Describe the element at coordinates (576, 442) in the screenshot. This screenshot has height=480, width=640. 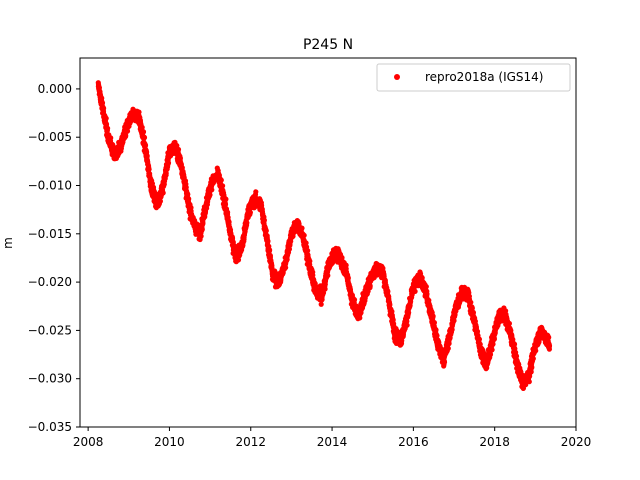
I see `x-tick-label: 2020` at that location.